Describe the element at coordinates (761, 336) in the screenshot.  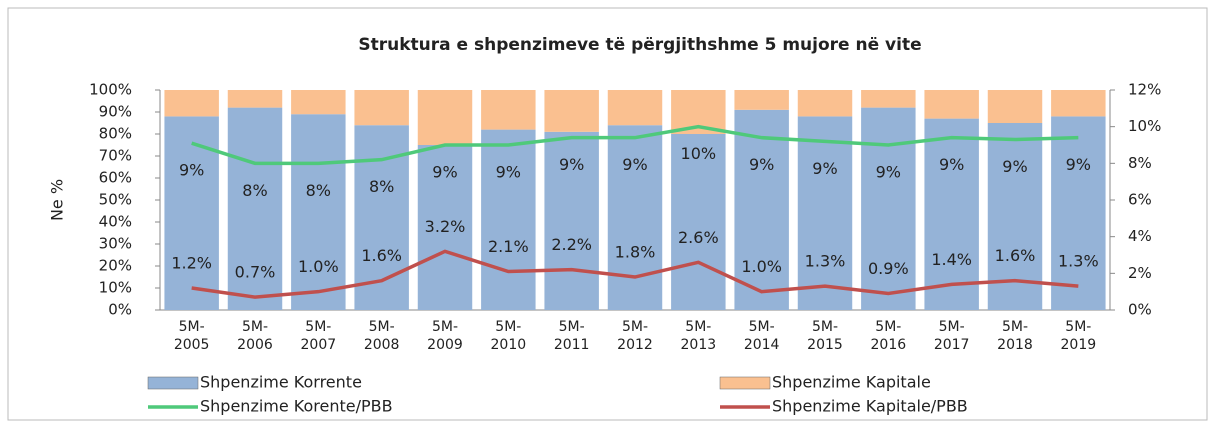
I see `x-tick-label: 5M-2014` at that location.